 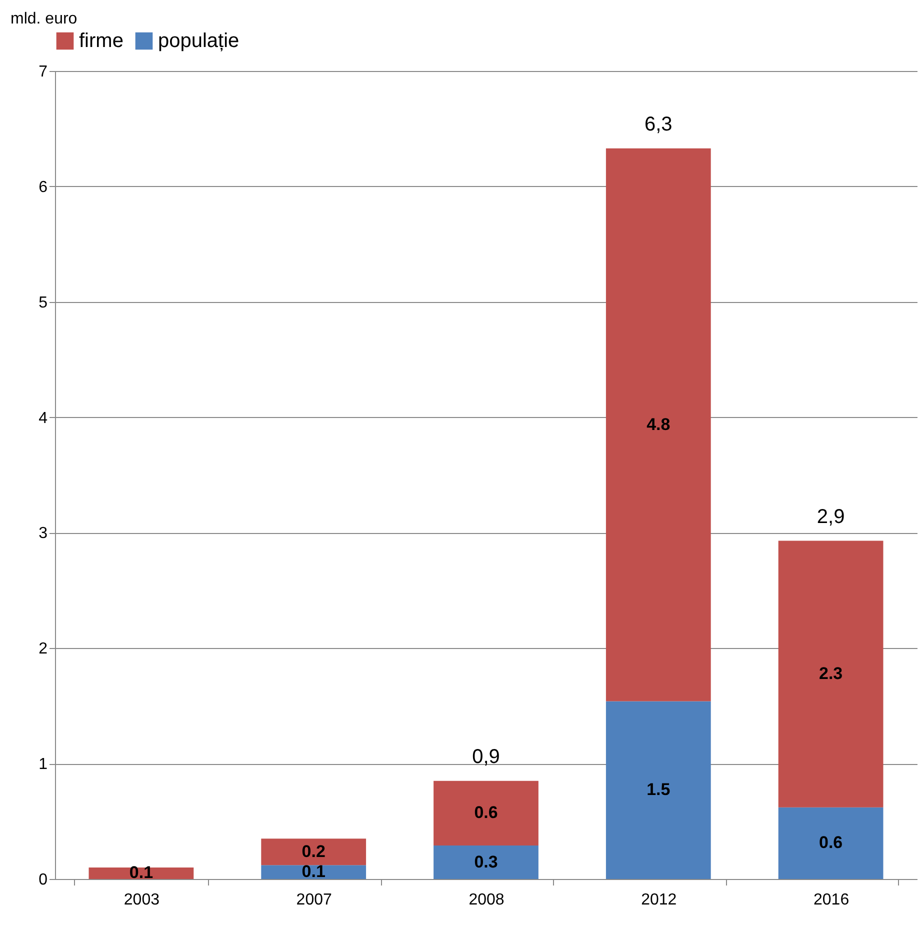 What do you see at coordinates (43, 418) in the screenshot?
I see `y-tick-label: 4` at bounding box center [43, 418].